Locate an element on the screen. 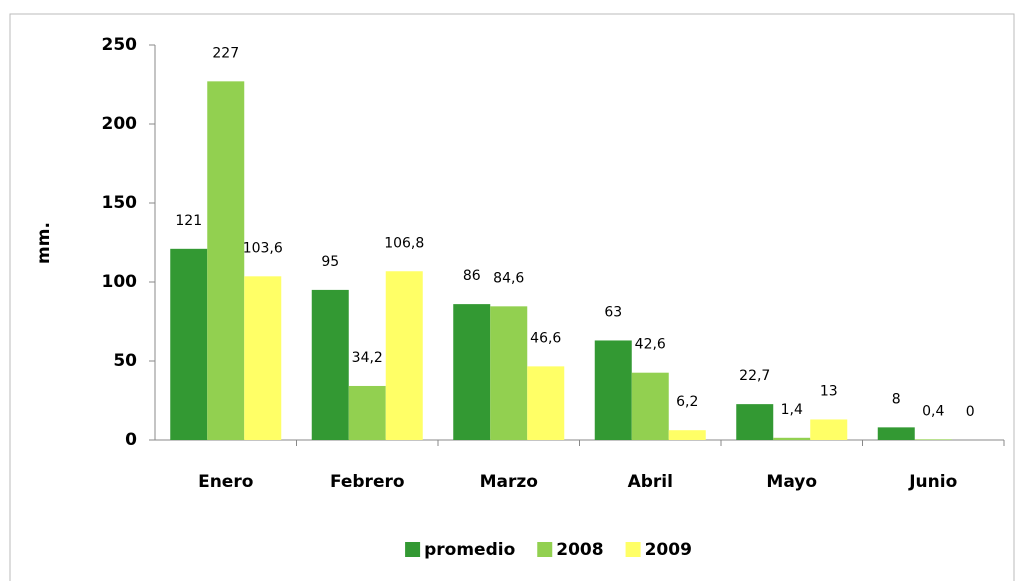 Image resolution: width=1021 pixels, height=581 pixels. legend-label: 2009 is located at coordinates (668, 550).